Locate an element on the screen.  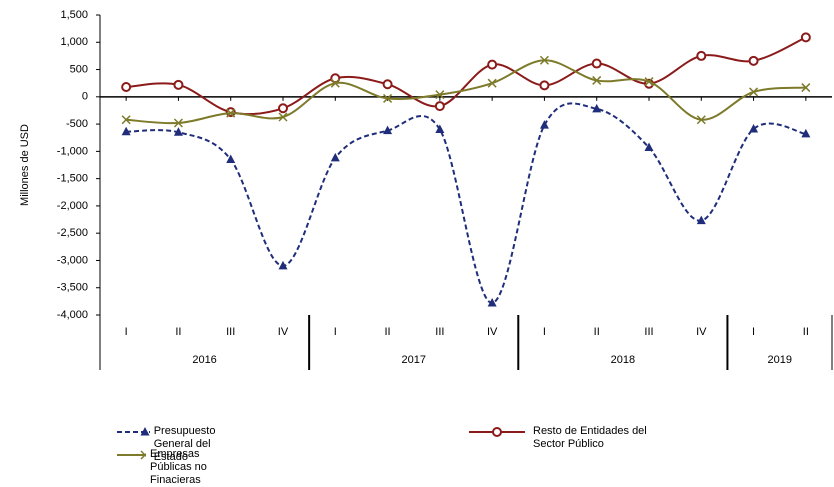
y-axis-label: Millones de USD is located at coordinates (25, 165).